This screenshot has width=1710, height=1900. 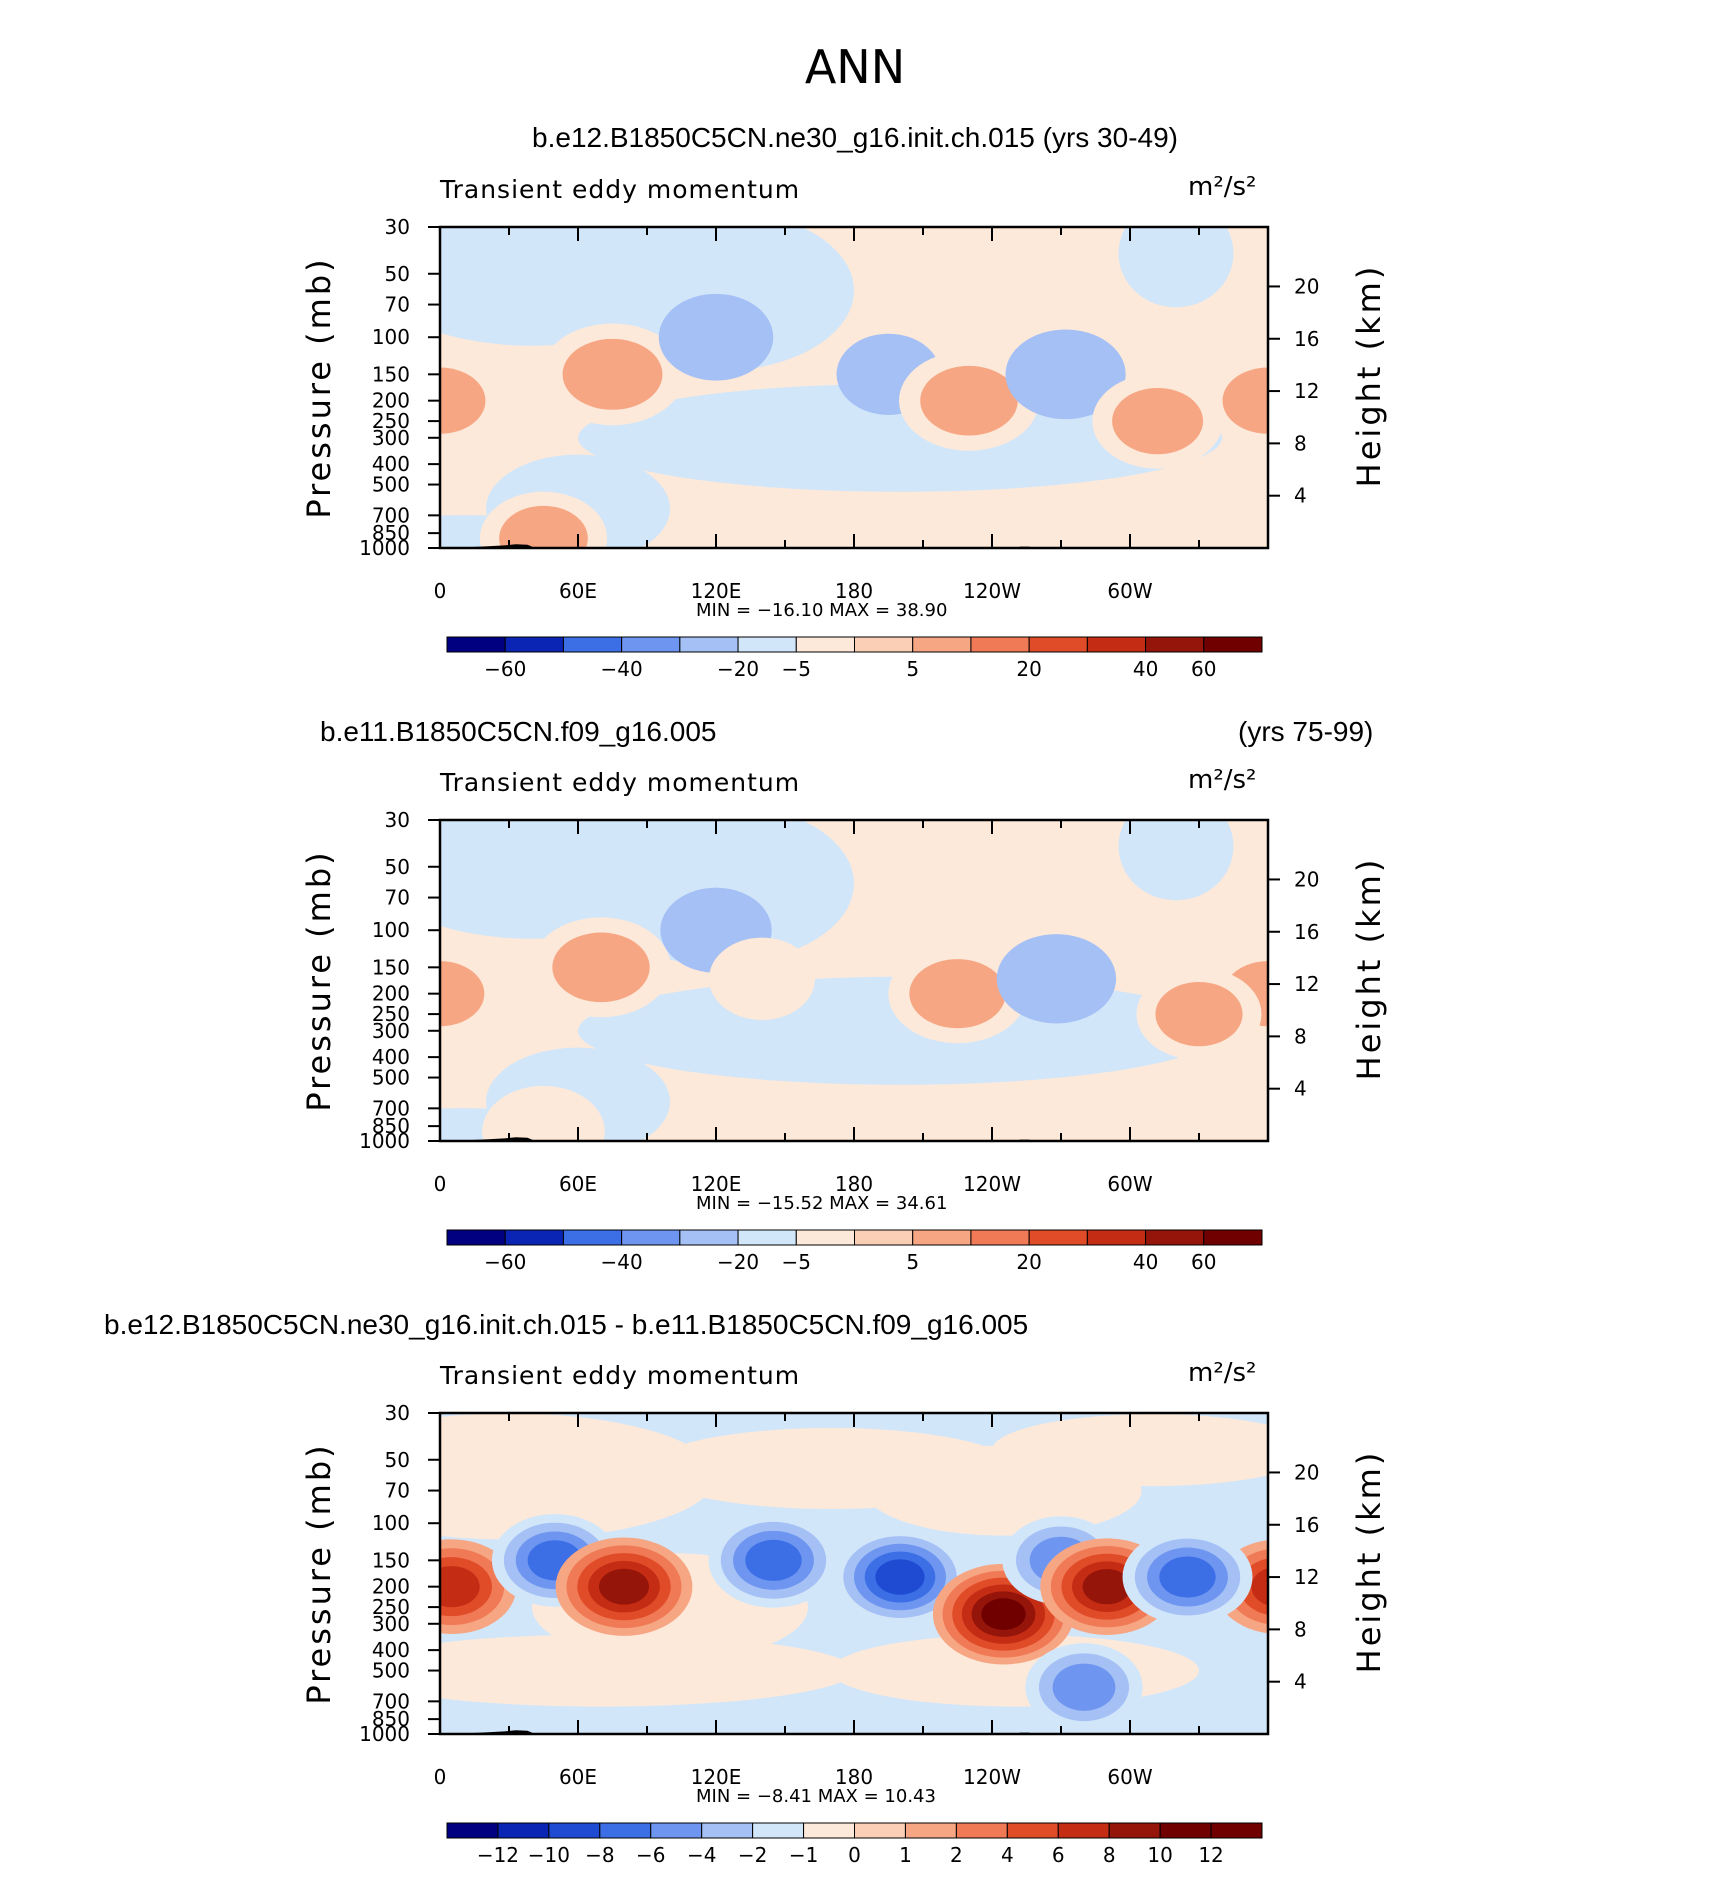 What do you see at coordinates (578, 1777) in the screenshot?
I see `panel-3-x-tick-label-1: 60E` at bounding box center [578, 1777].